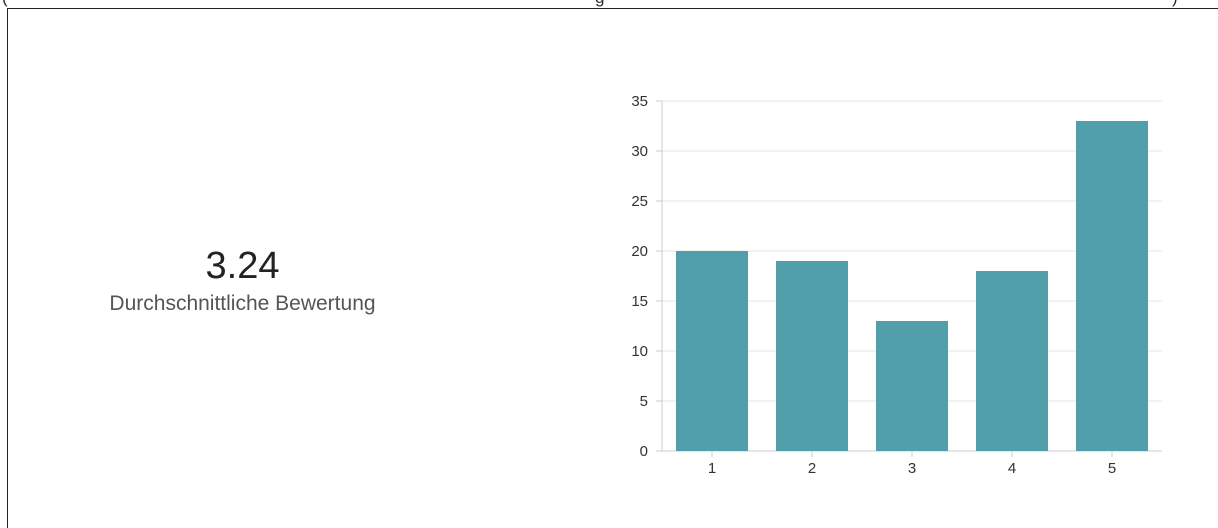 The image size is (1218, 528). What do you see at coordinates (639, 251) in the screenshot?
I see `y-tick-label: 20` at bounding box center [639, 251].